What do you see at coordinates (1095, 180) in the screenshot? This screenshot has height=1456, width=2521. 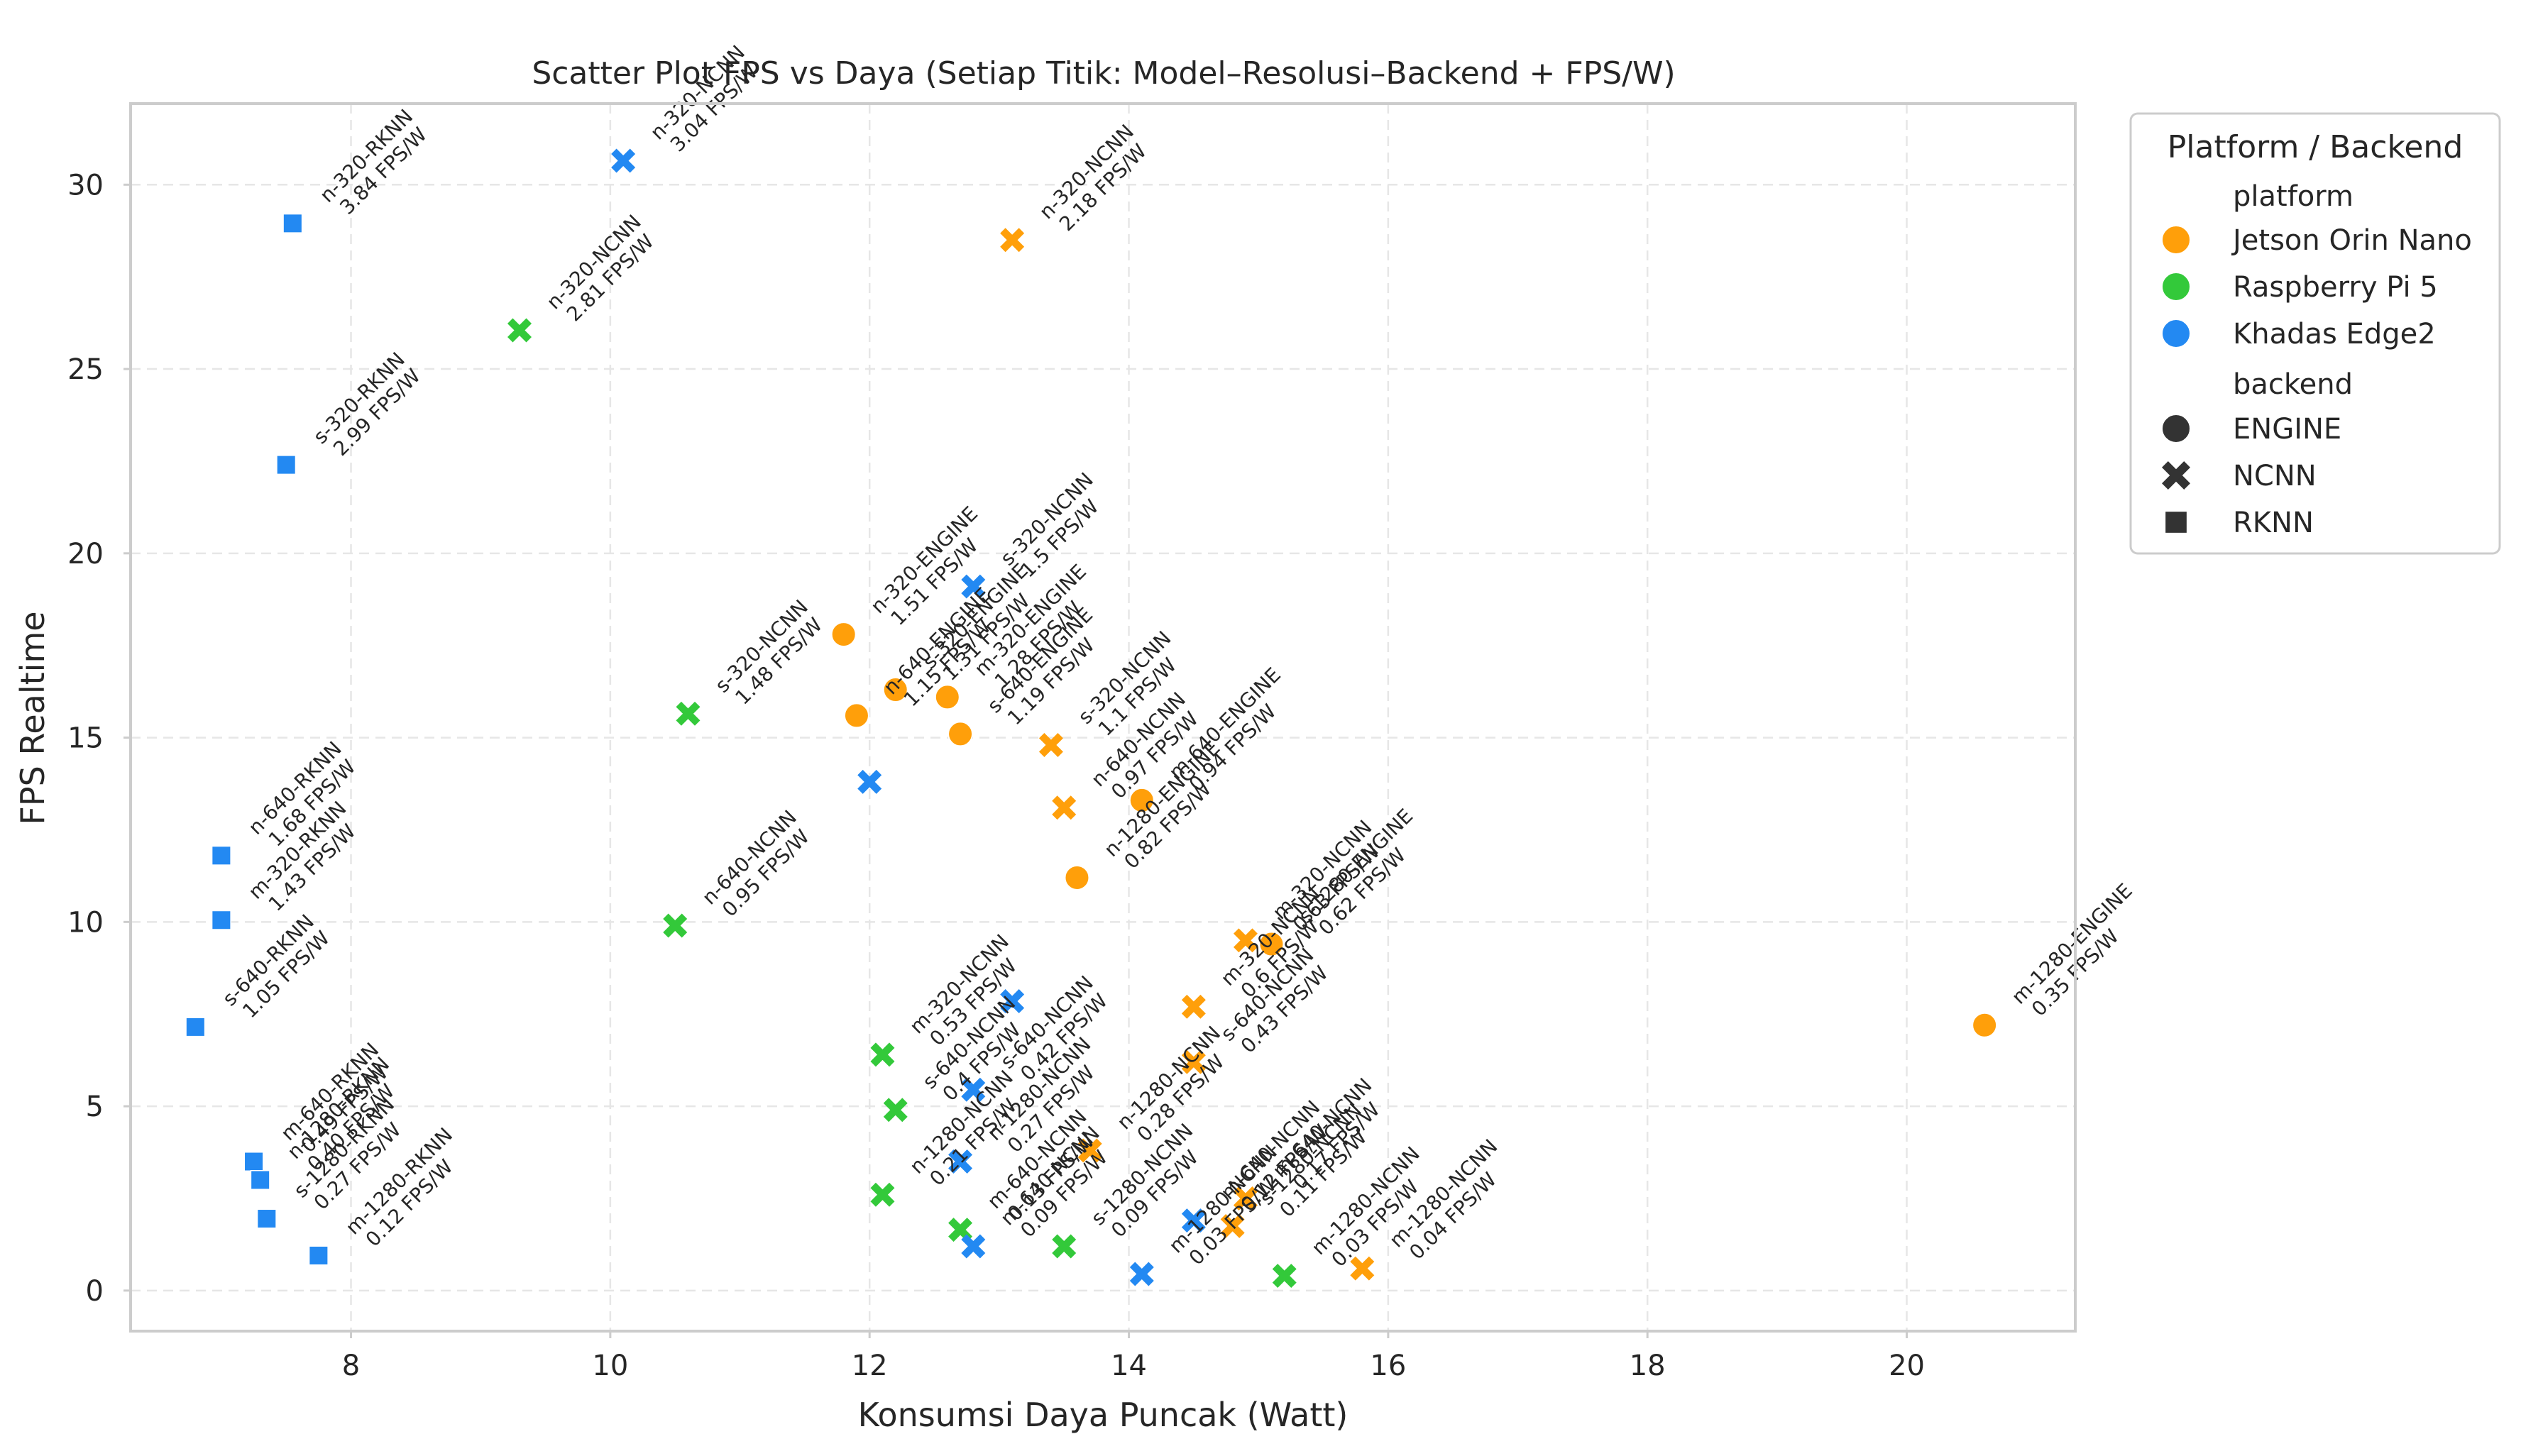 I see `point-label: n-320-NCNN2.18 FPS/W` at bounding box center [1095, 180].